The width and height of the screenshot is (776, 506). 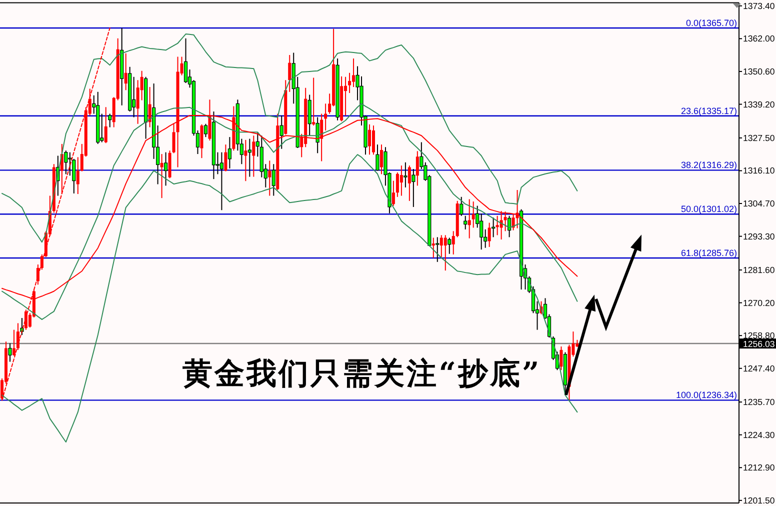 What do you see at coordinates (759, 39) in the screenshot?
I see `y-tick-label: 1362.00` at bounding box center [759, 39].